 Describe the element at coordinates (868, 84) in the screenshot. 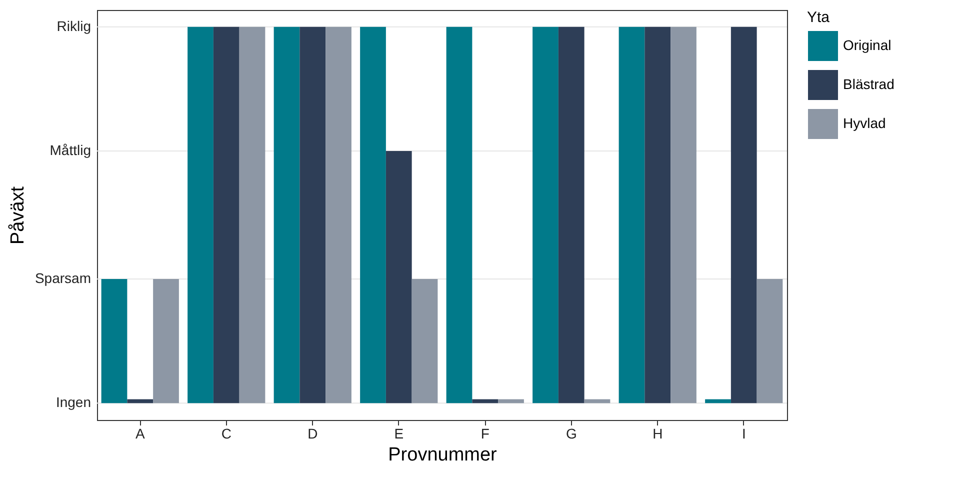

I see `legend-label: Blästrad` at that location.